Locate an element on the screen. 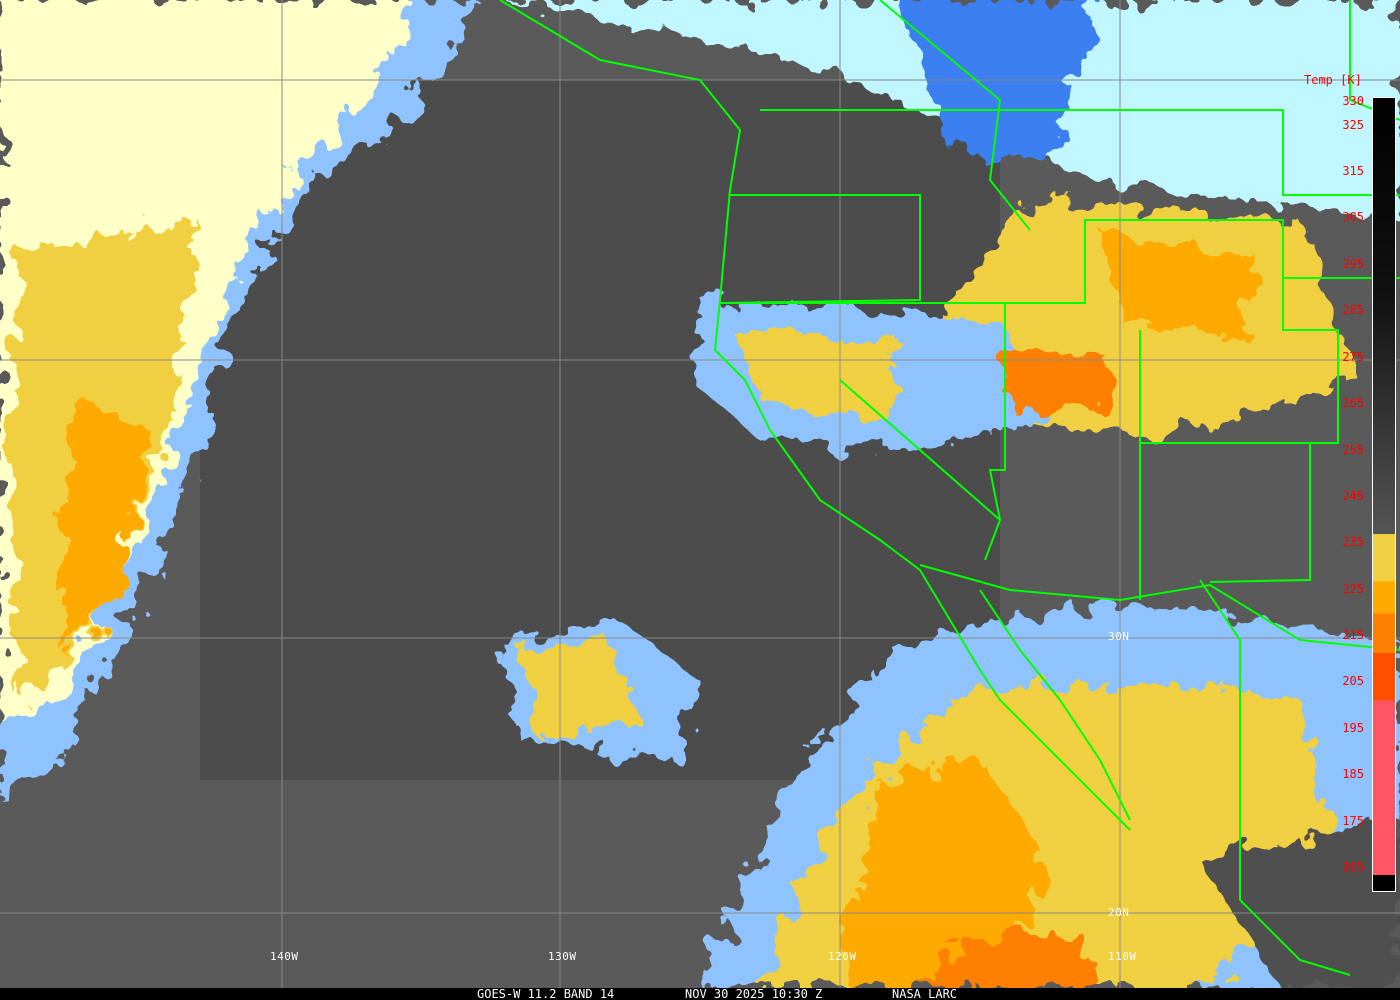  colorbar-label: 235 is located at coordinates (1353, 542).